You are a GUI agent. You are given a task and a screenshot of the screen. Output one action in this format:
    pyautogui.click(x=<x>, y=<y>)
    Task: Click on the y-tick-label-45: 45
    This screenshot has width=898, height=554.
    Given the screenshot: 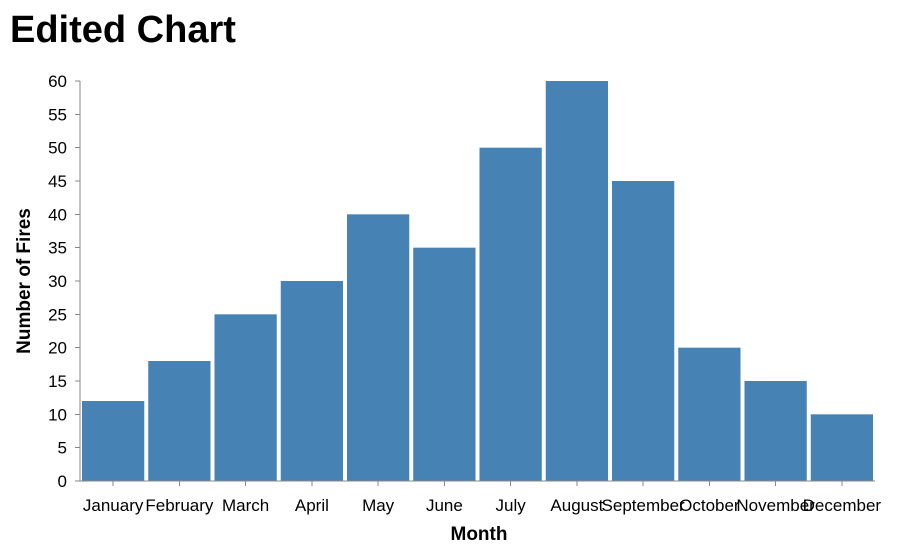 What is the action you would take?
    pyautogui.click(x=57, y=181)
    